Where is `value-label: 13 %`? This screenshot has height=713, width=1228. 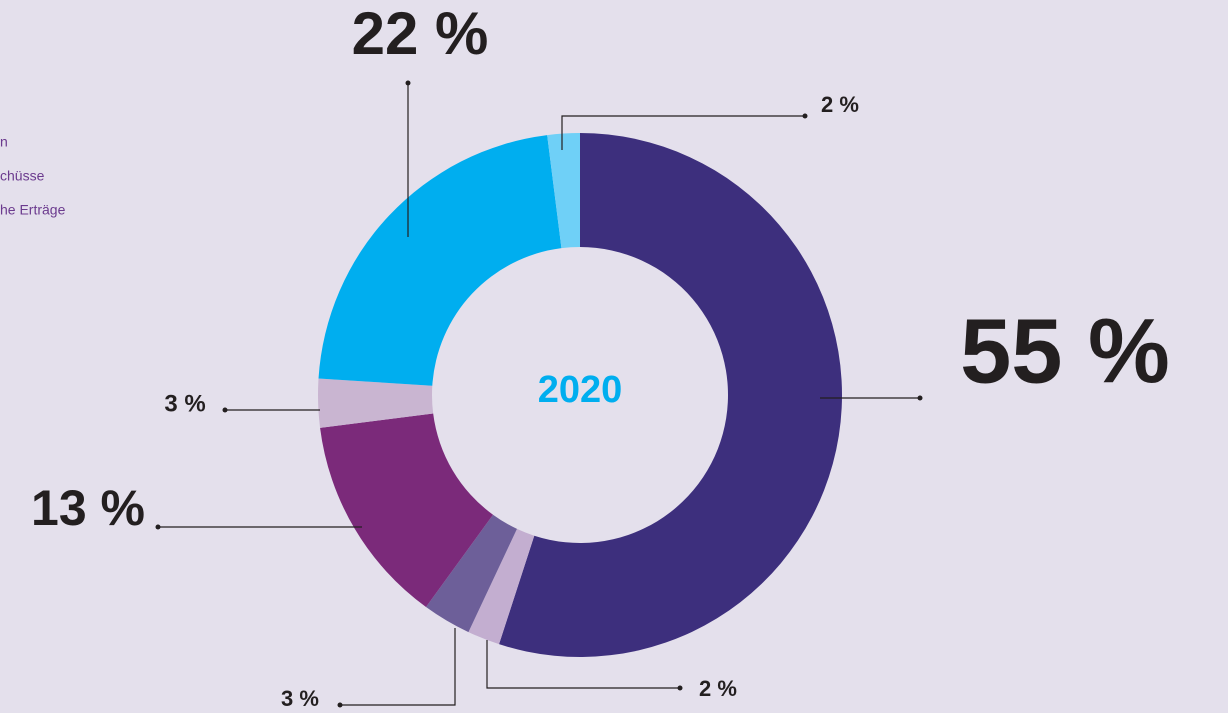 value-label: 13 % is located at coordinates (88, 508).